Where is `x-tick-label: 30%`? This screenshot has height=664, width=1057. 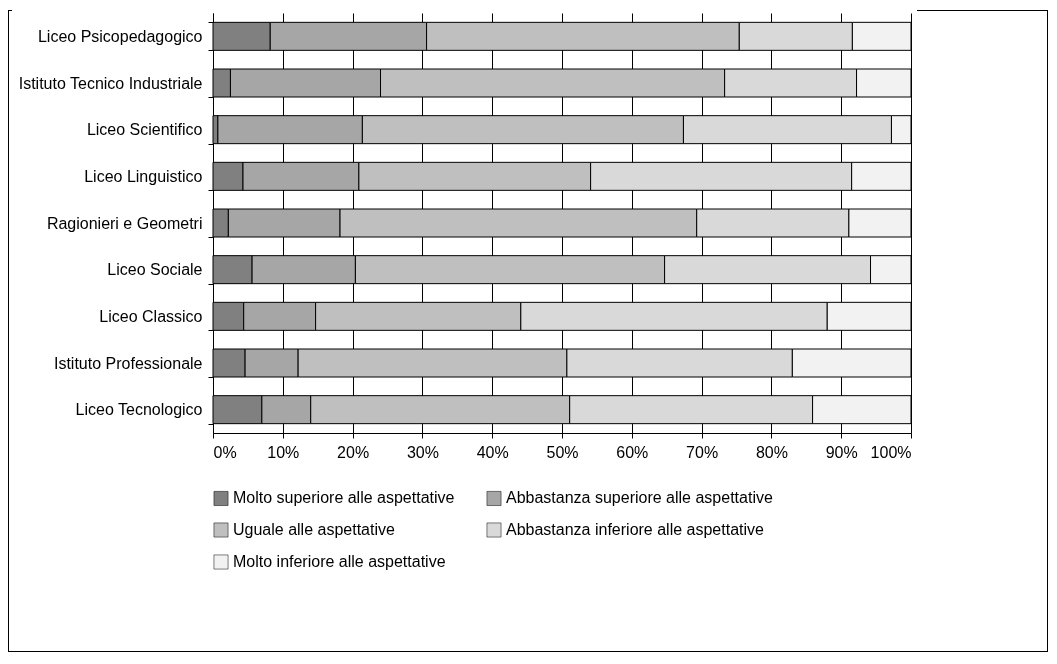
x-tick-label: 30% is located at coordinates (422, 452).